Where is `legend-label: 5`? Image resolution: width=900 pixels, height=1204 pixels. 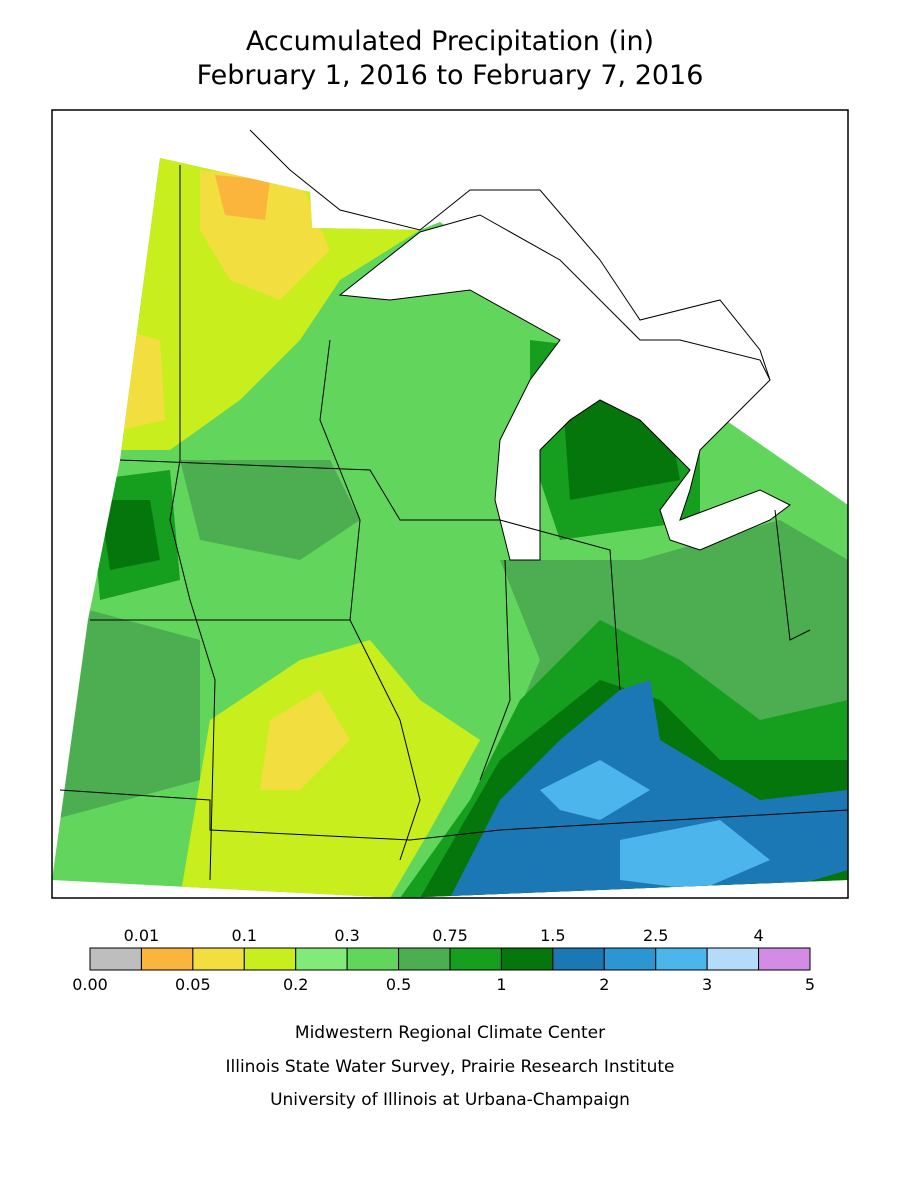 legend-label: 5 is located at coordinates (810, 984).